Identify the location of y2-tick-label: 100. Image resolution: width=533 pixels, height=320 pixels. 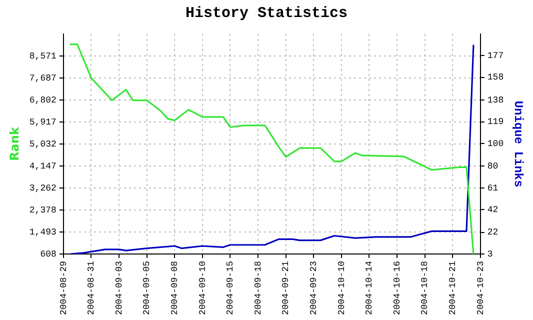
(495, 143).